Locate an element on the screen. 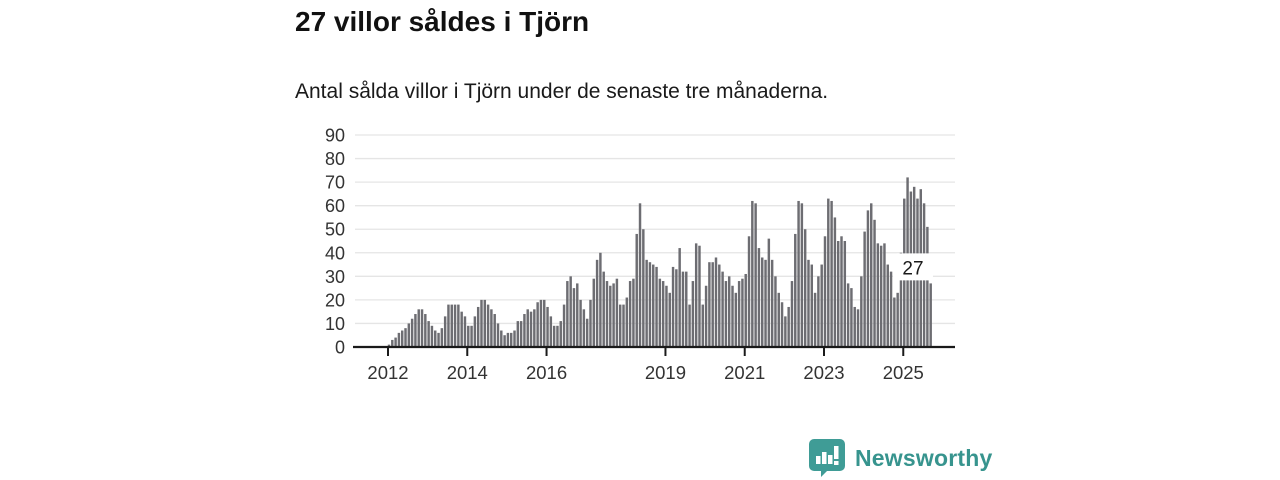 Image resolution: width=1280 pixels, height=480 pixels. annotation-value: 27 is located at coordinates (912, 268).